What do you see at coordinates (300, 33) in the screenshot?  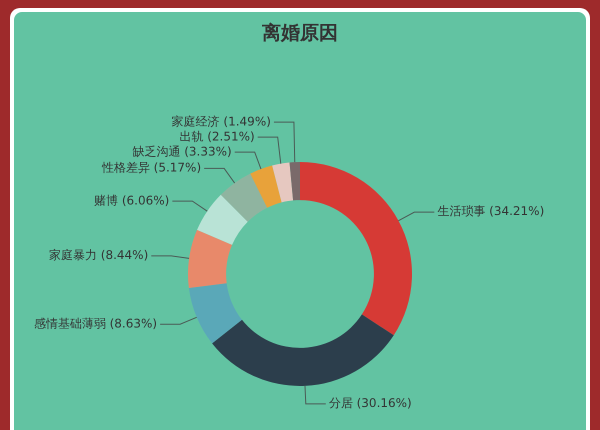 I see `chart-title: 离婚原因` at bounding box center [300, 33].